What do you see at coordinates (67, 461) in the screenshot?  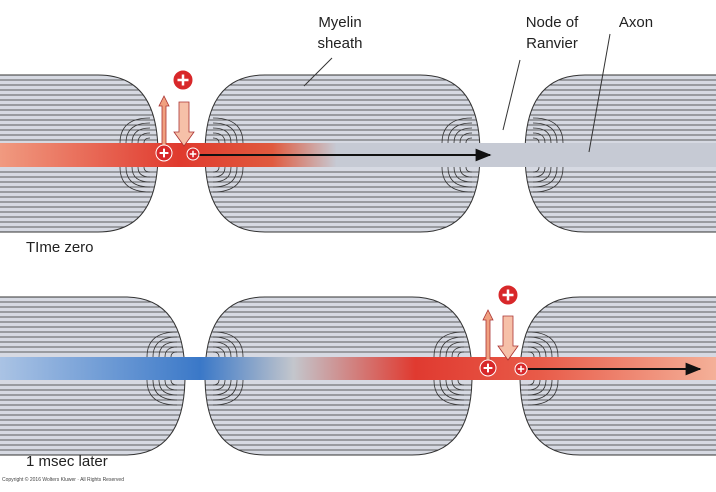 I see `panel-label: 1 msec later` at bounding box center [67, 461].